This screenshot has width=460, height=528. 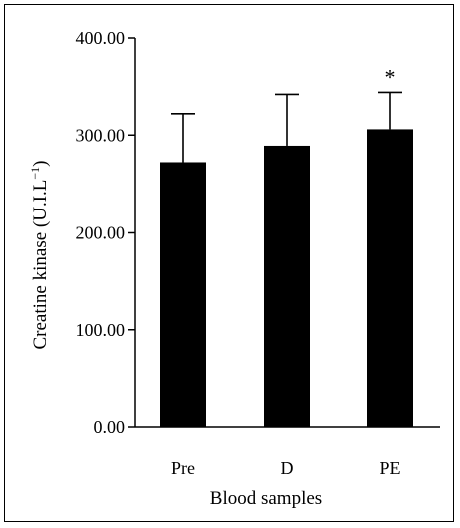 I want to click on x-axis-title: Blood samples, so click(x=266, y=498).